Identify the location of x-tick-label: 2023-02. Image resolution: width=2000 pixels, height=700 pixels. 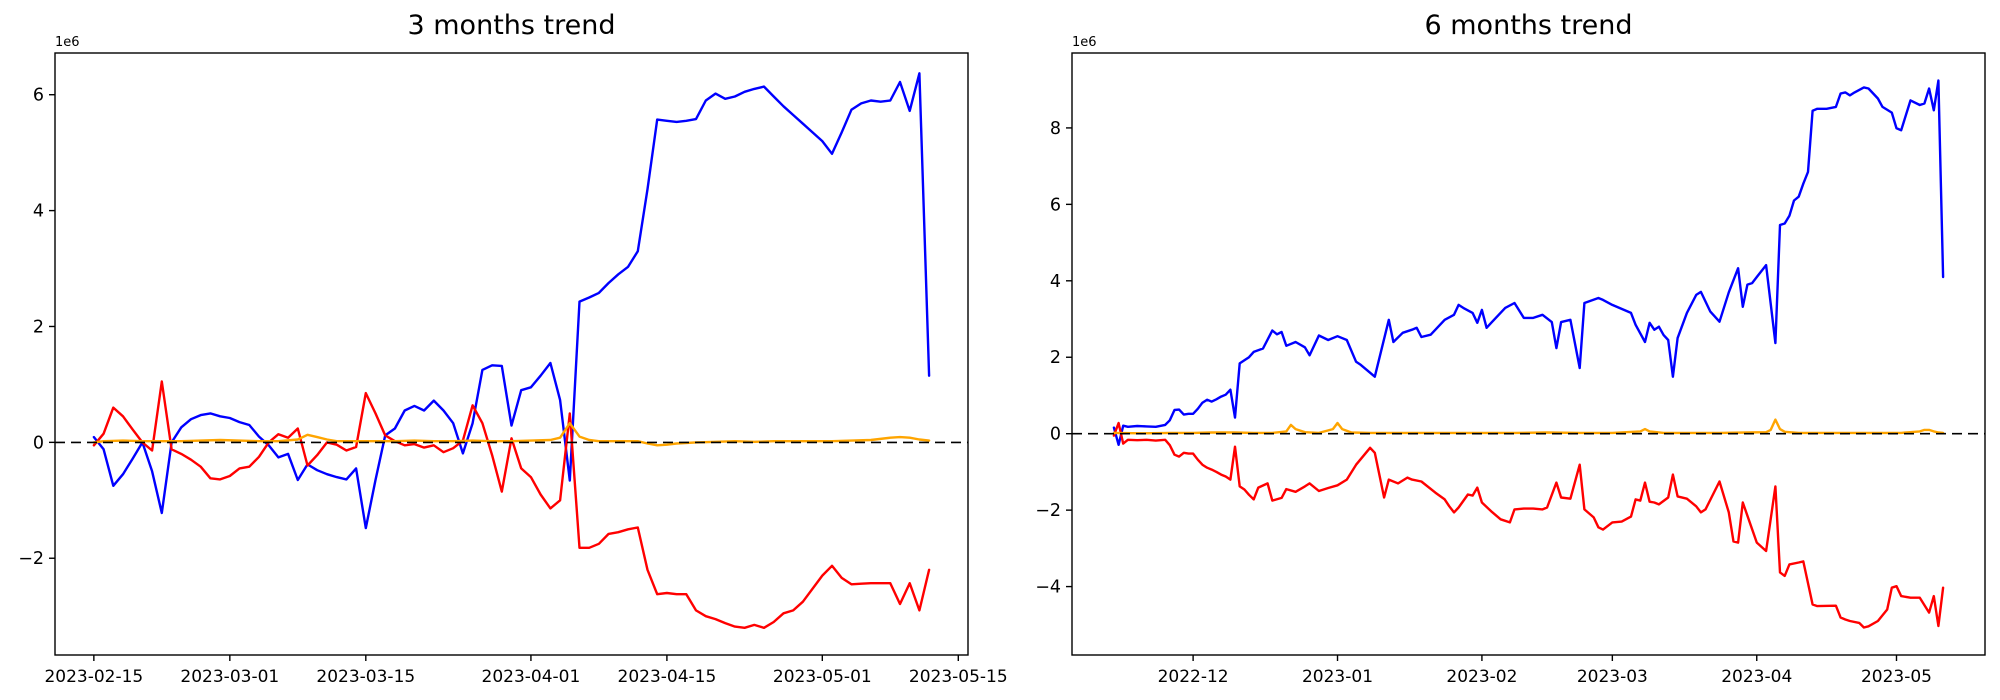
(1481, 677).